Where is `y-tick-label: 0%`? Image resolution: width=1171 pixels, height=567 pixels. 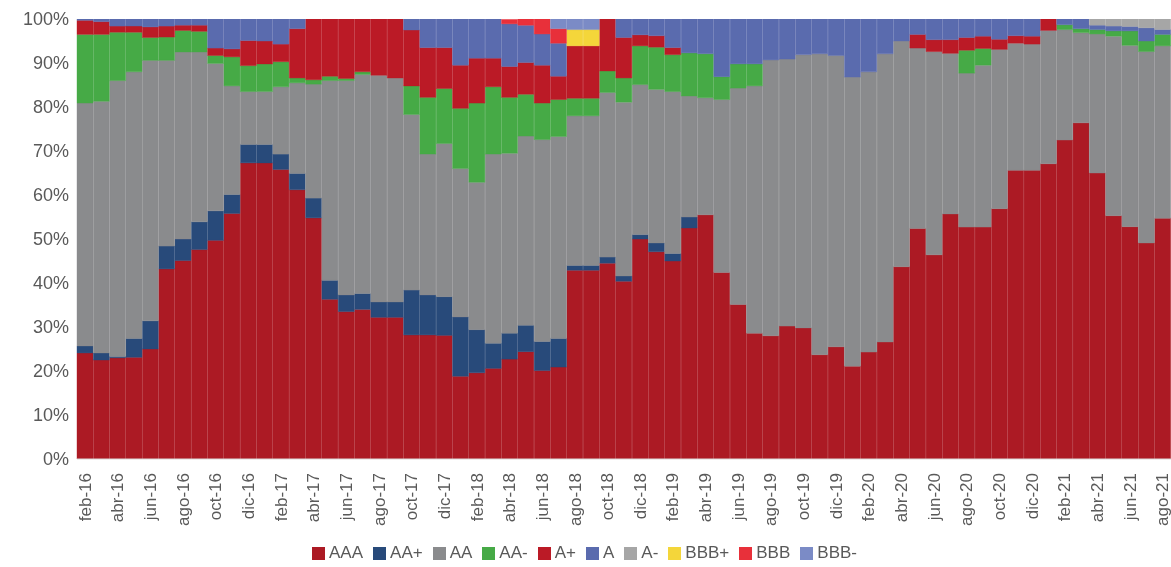
y-tick-label: 0% is located at coordinates (55, 459).